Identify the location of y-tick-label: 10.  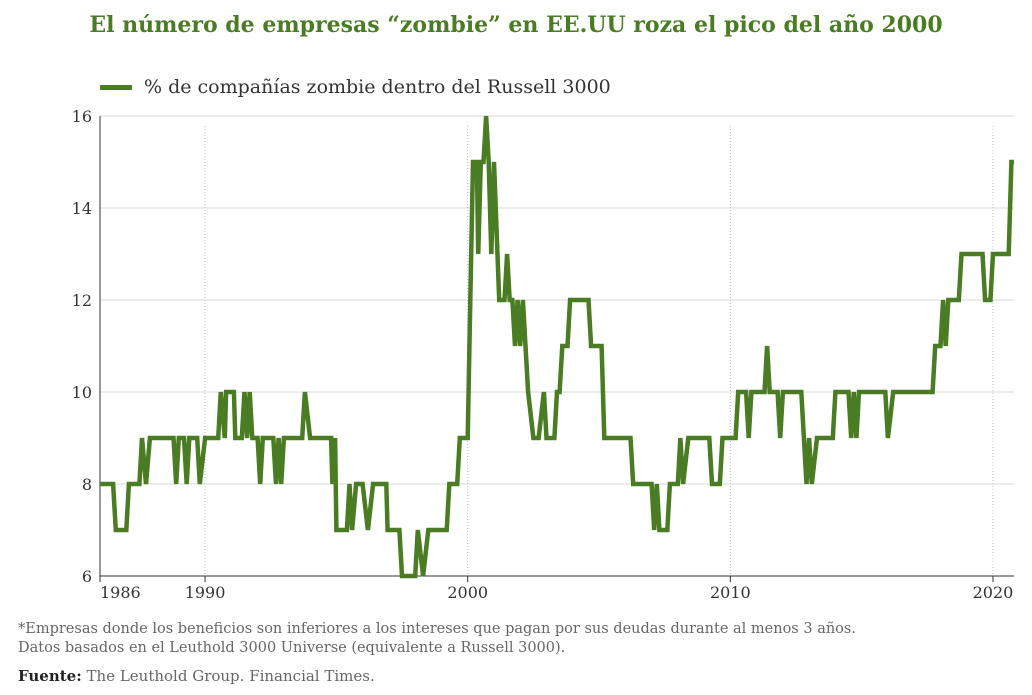
(82, 392).